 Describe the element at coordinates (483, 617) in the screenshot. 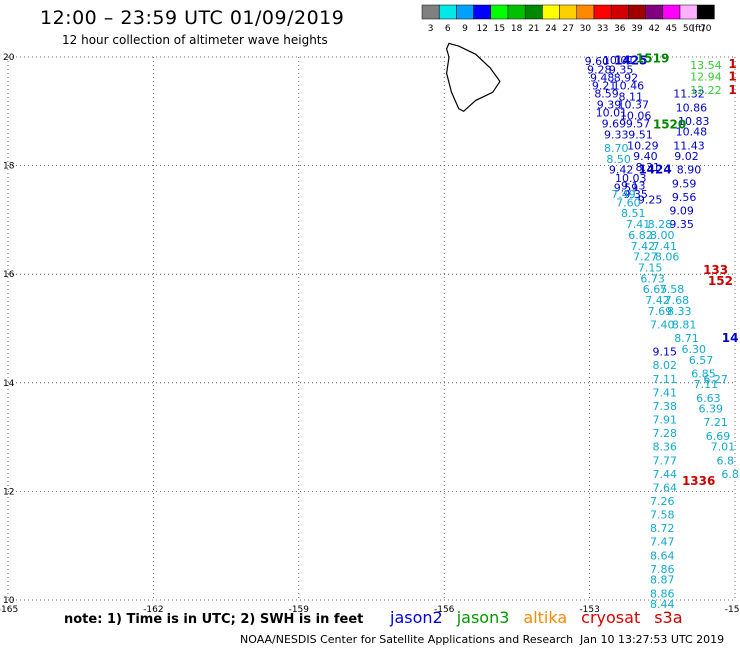

I see `legend-jason3: jason3` at that location.